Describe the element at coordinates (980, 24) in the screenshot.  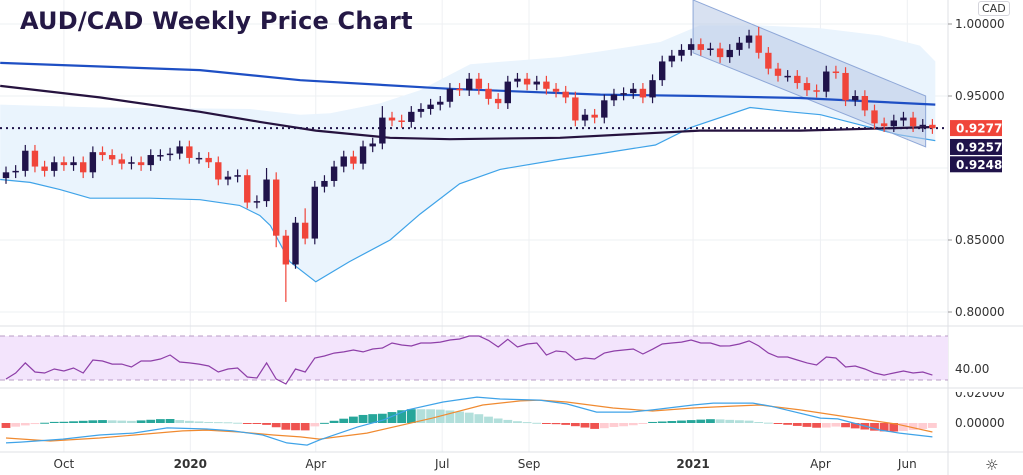
I see `price-axis-label: 1.00000` at that location.